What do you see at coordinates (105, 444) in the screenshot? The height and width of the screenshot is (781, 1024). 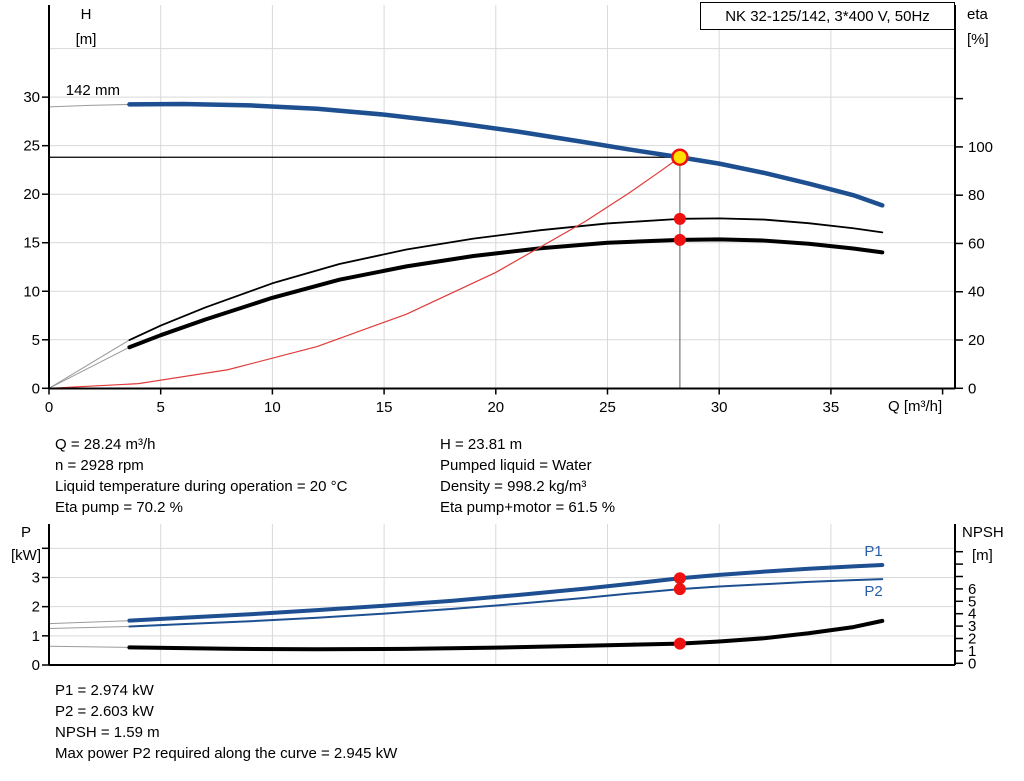 I see `result-flow: Q = 28.24 m³/h` at bounding box center [105, 444].